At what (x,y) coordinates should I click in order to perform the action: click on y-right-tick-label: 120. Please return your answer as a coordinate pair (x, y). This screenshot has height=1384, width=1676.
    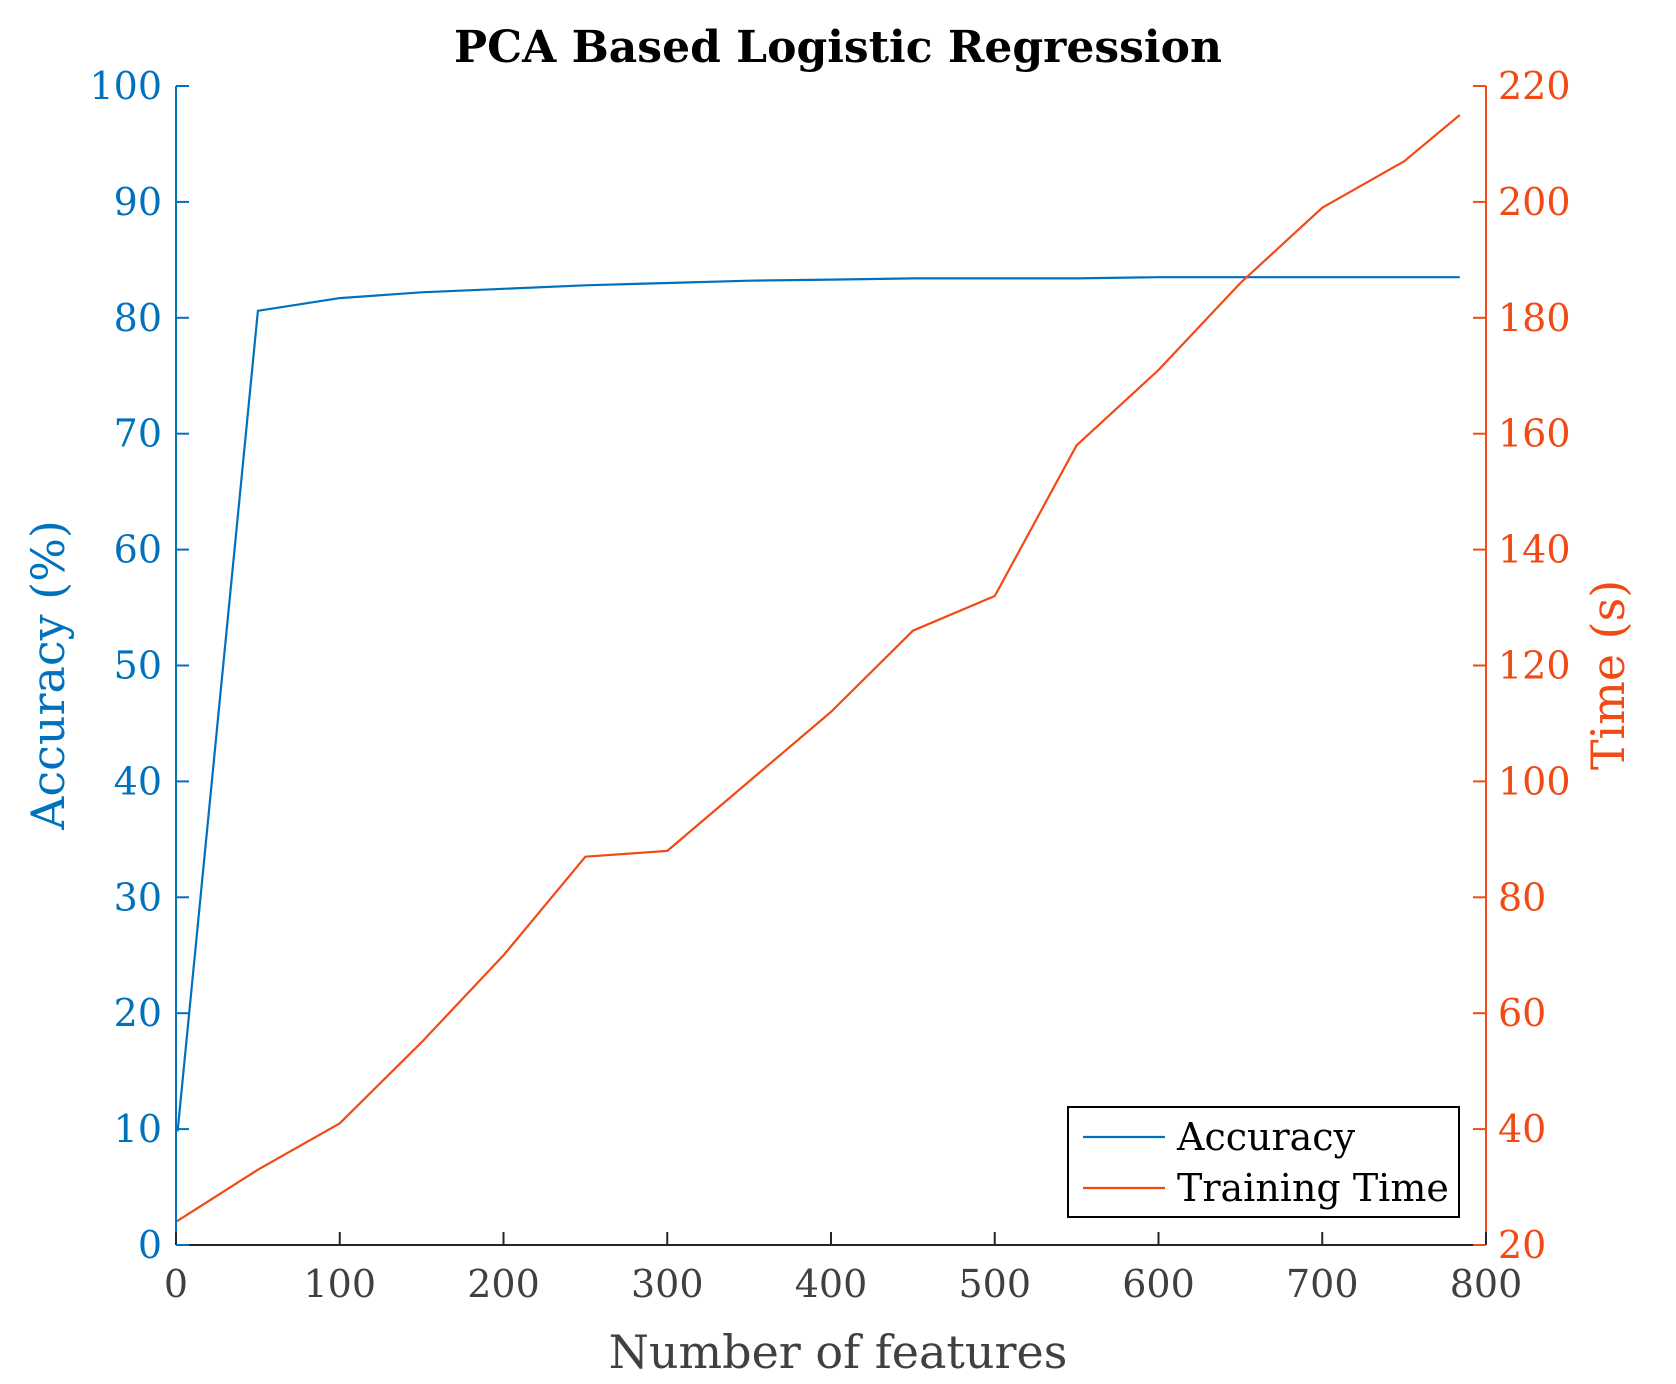
    Looking at the image, I should click on (1534, 666).